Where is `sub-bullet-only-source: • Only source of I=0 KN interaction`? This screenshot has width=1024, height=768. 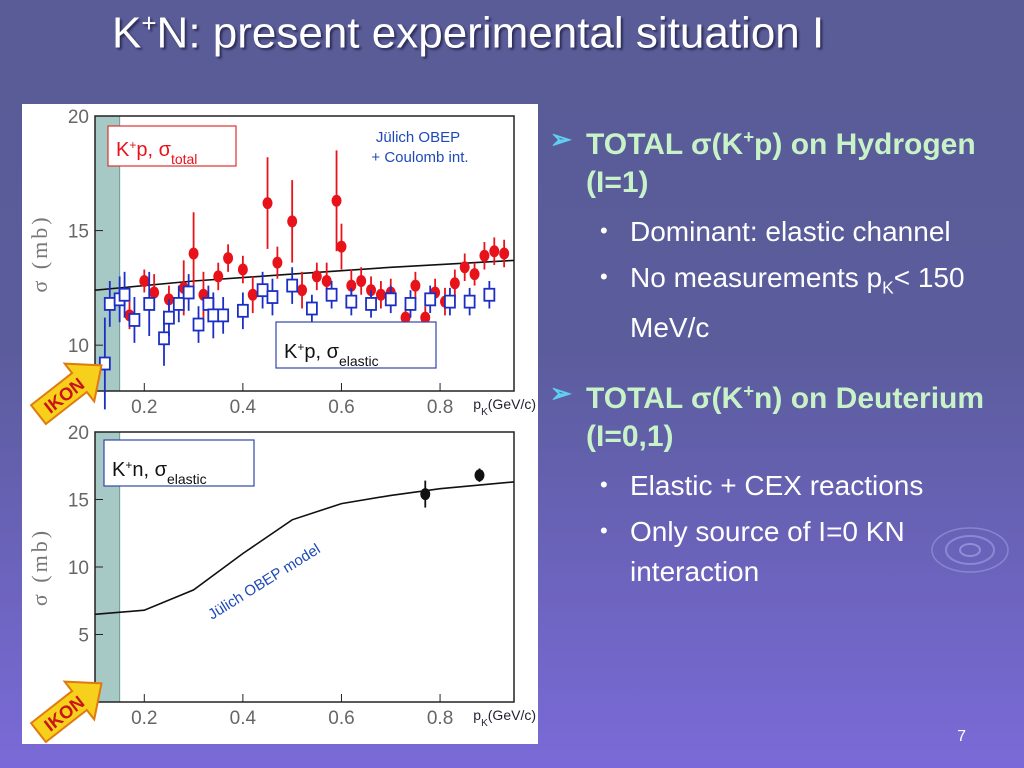
sub-bullet-only-source: • Only source of I=0 KN interaction is located at coordinates (785, 552).